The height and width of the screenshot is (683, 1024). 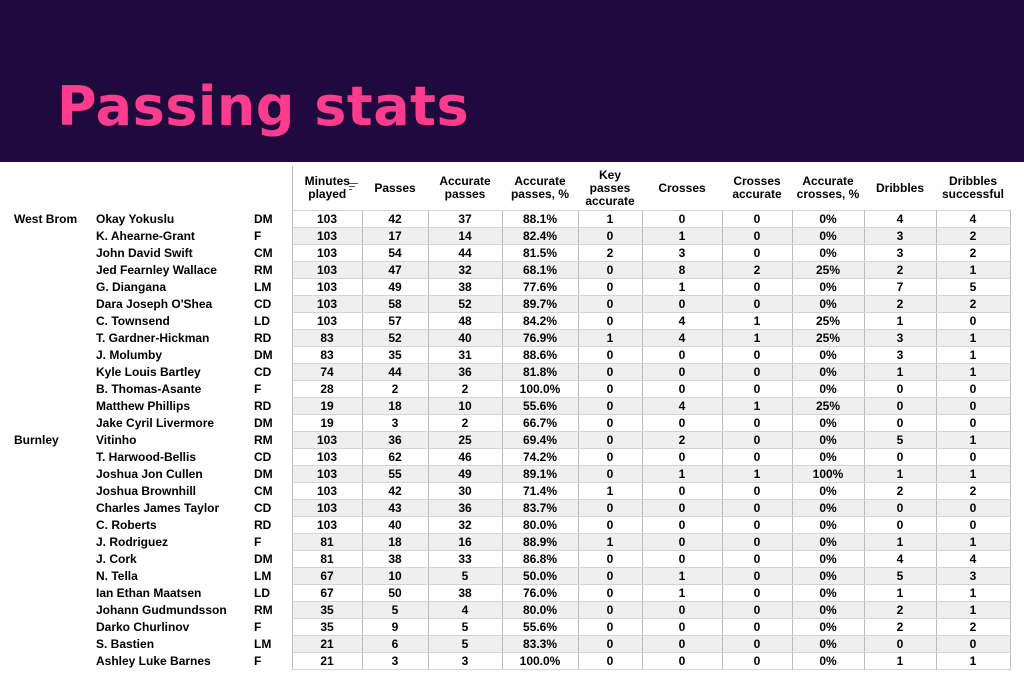 I want to click on table-row: N. Tella LM 67 10 5 50.0% 0 1 0 0% 5 3, so click(x=509, y=576).